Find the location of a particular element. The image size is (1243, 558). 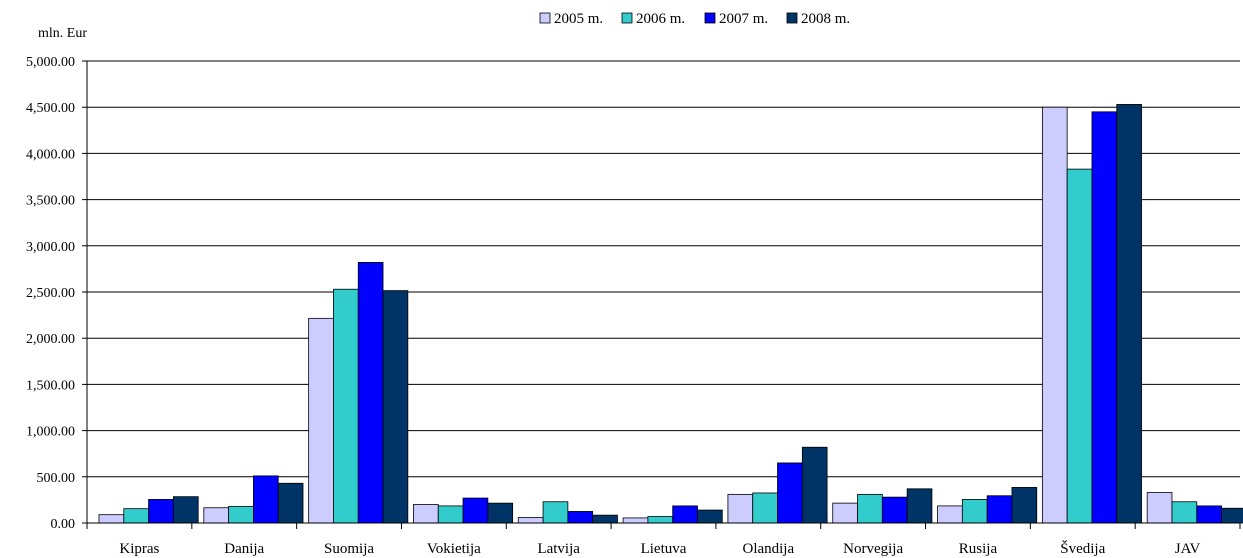

bar-latvija-2006 is located at coordinates (555, 512).